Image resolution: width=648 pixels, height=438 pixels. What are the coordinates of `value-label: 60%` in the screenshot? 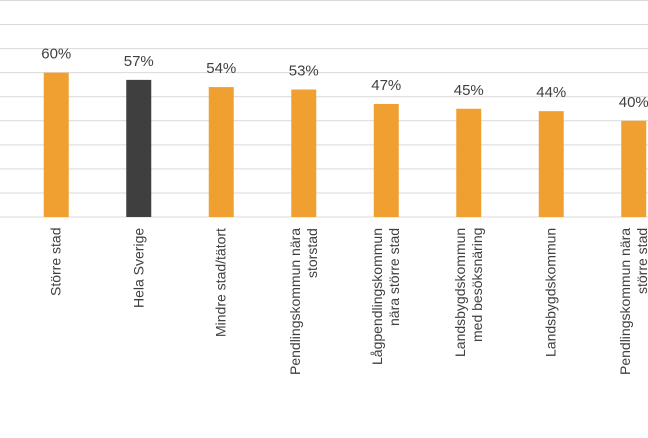 It's located at (56, 54).